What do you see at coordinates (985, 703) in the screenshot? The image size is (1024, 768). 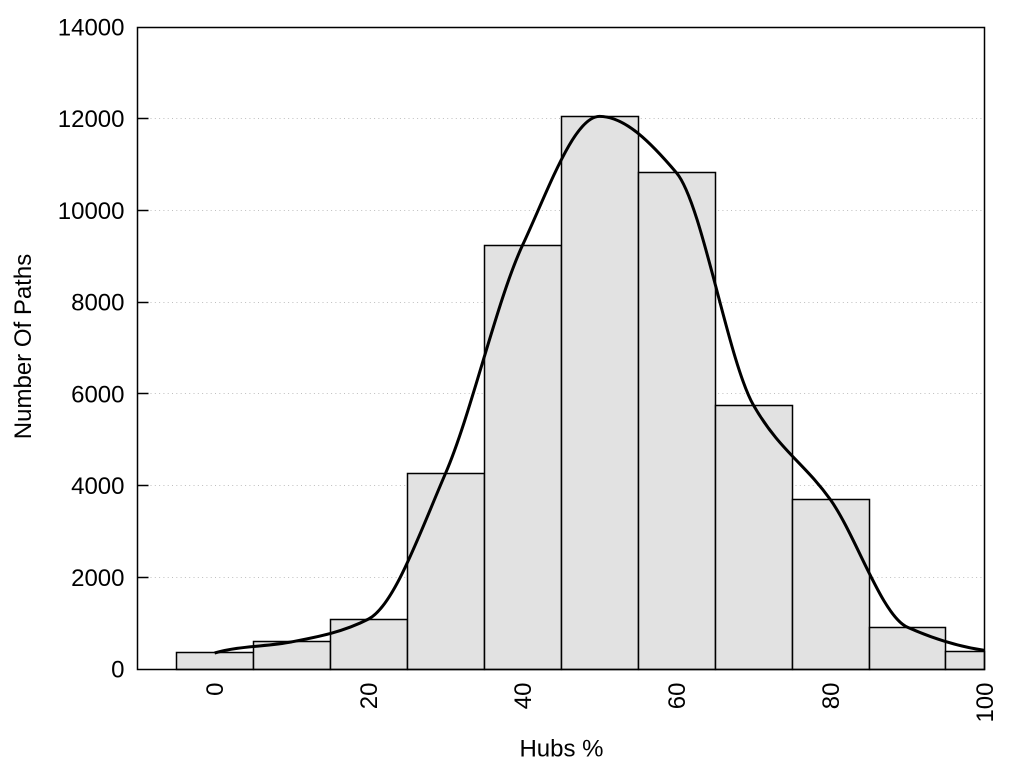 I see `svg-text: 100` at bounding box center [985, 703].